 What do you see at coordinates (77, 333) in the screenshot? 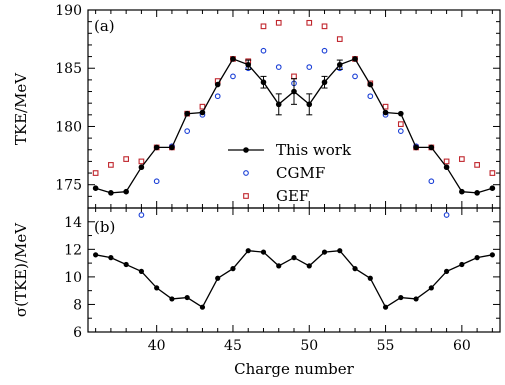
I see `y-tick-label: 6` at bounding box center [77, 333].